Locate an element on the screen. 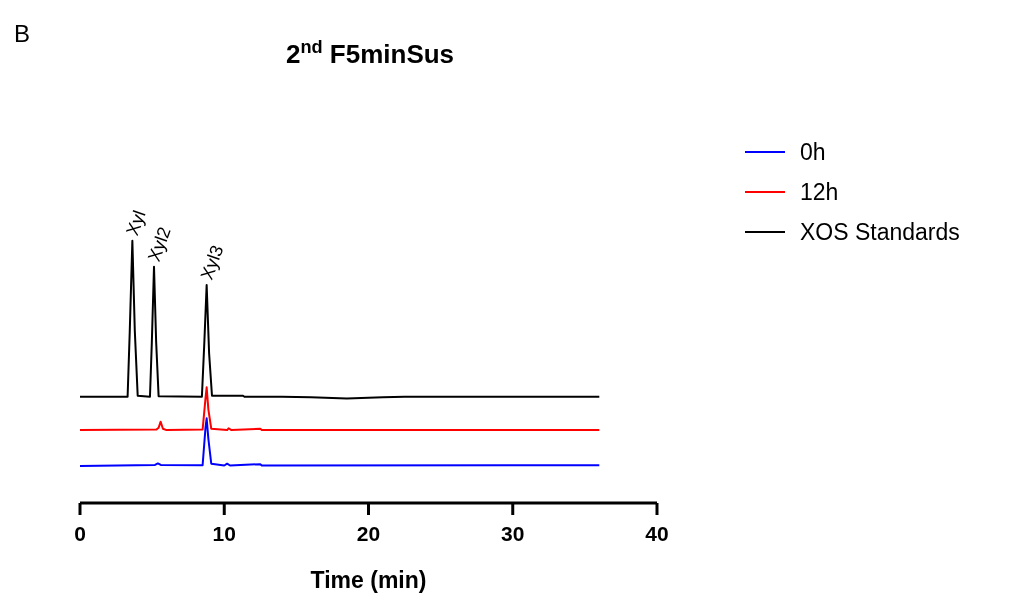  chart-title: 2$^{nd}$ F5minSus is located at coordinates (370, 53).